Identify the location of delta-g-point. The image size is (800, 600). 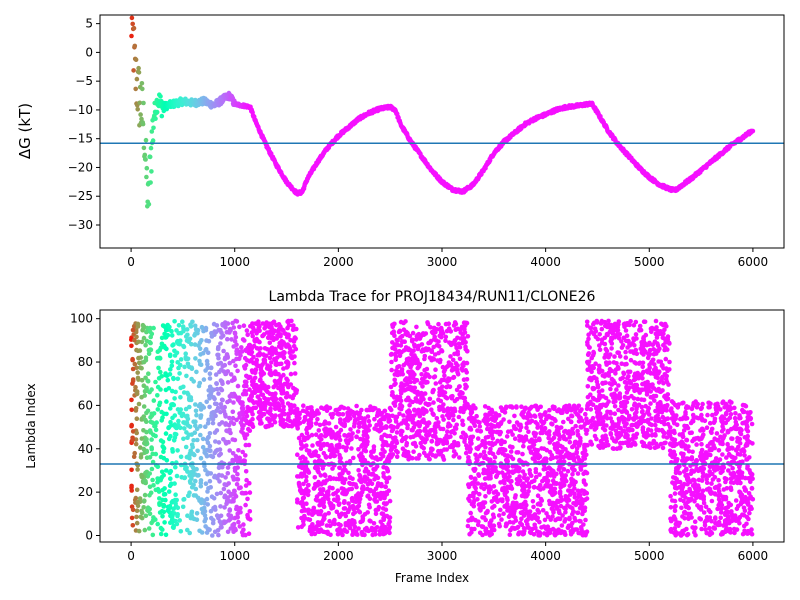
(139, 72).